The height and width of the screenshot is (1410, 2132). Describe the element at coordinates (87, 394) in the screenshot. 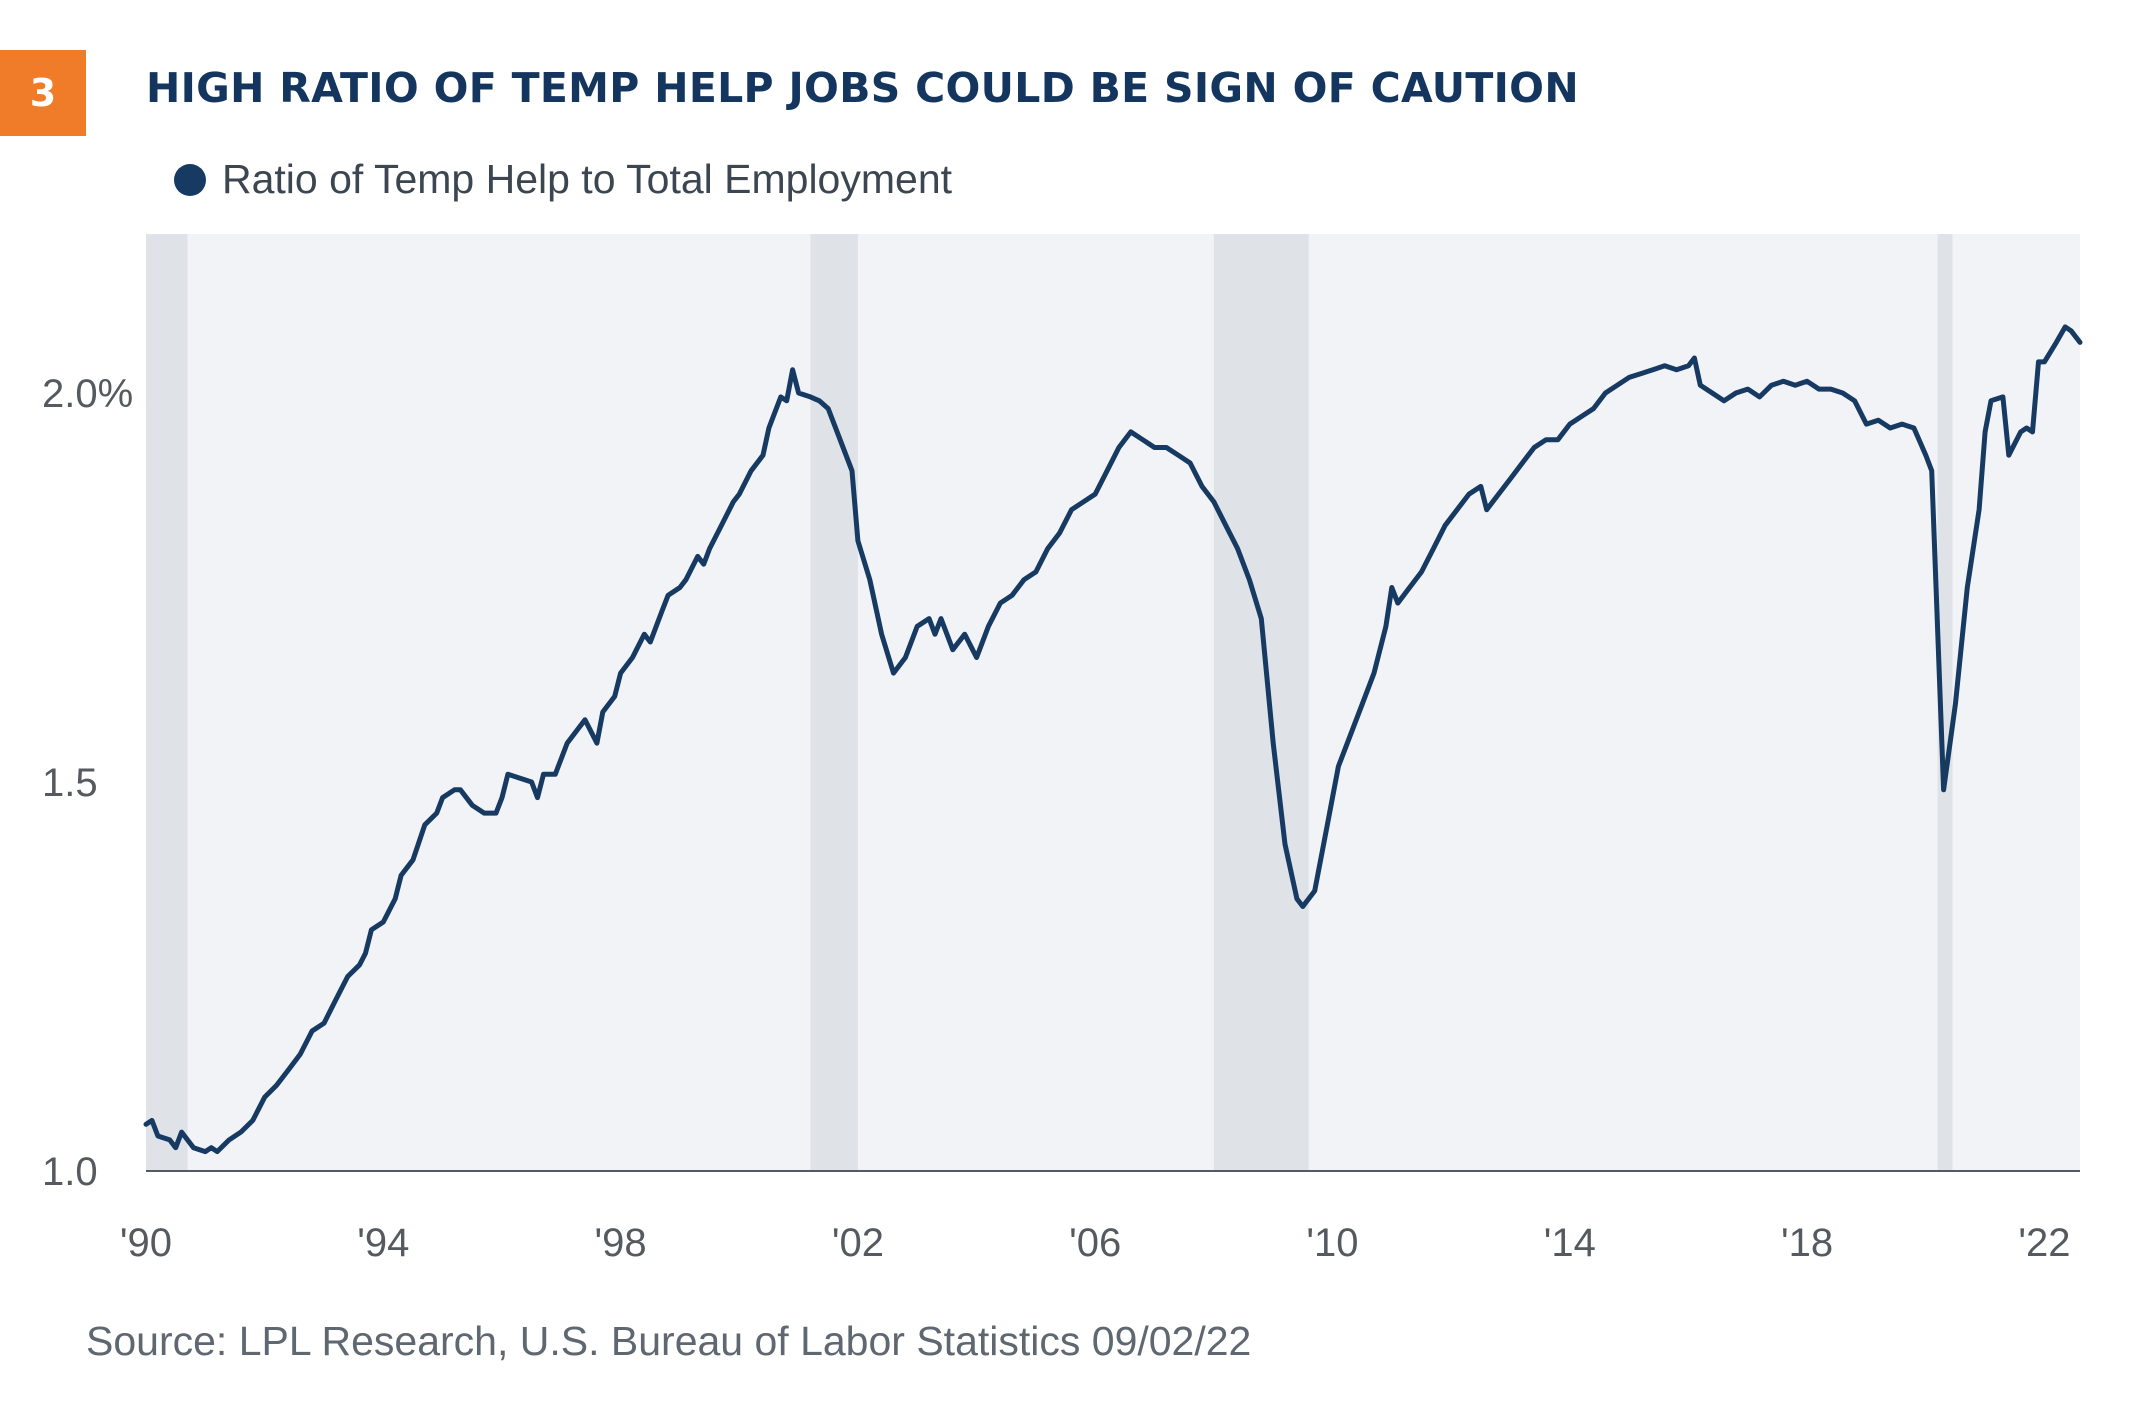

I see `y-tick-label: 2.0%` at that location.